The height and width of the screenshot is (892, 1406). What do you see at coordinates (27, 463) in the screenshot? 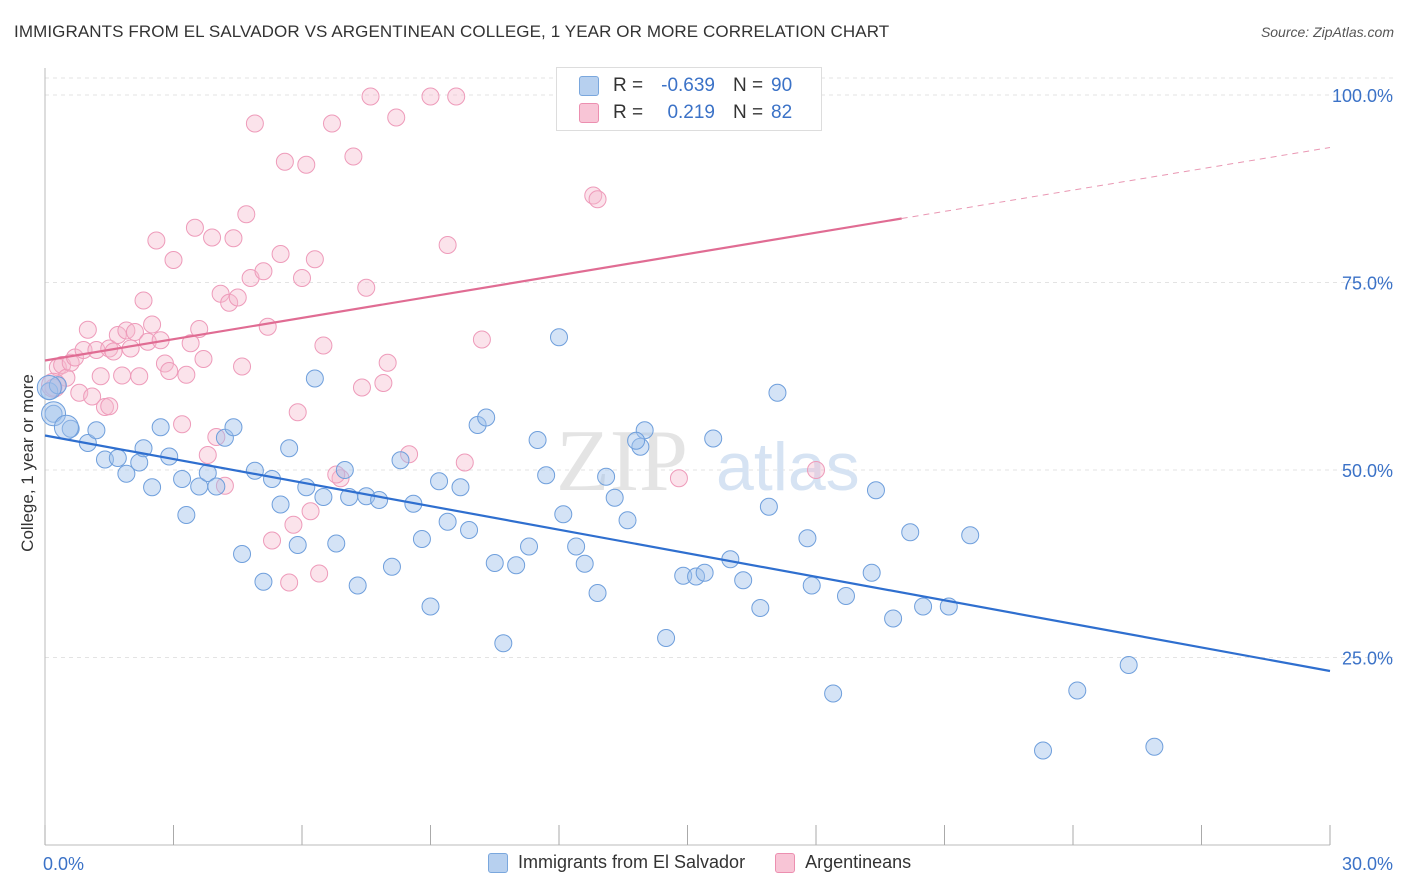
I see `y-axis-label: College, 1 year or more` at bounding box center [27, 463].